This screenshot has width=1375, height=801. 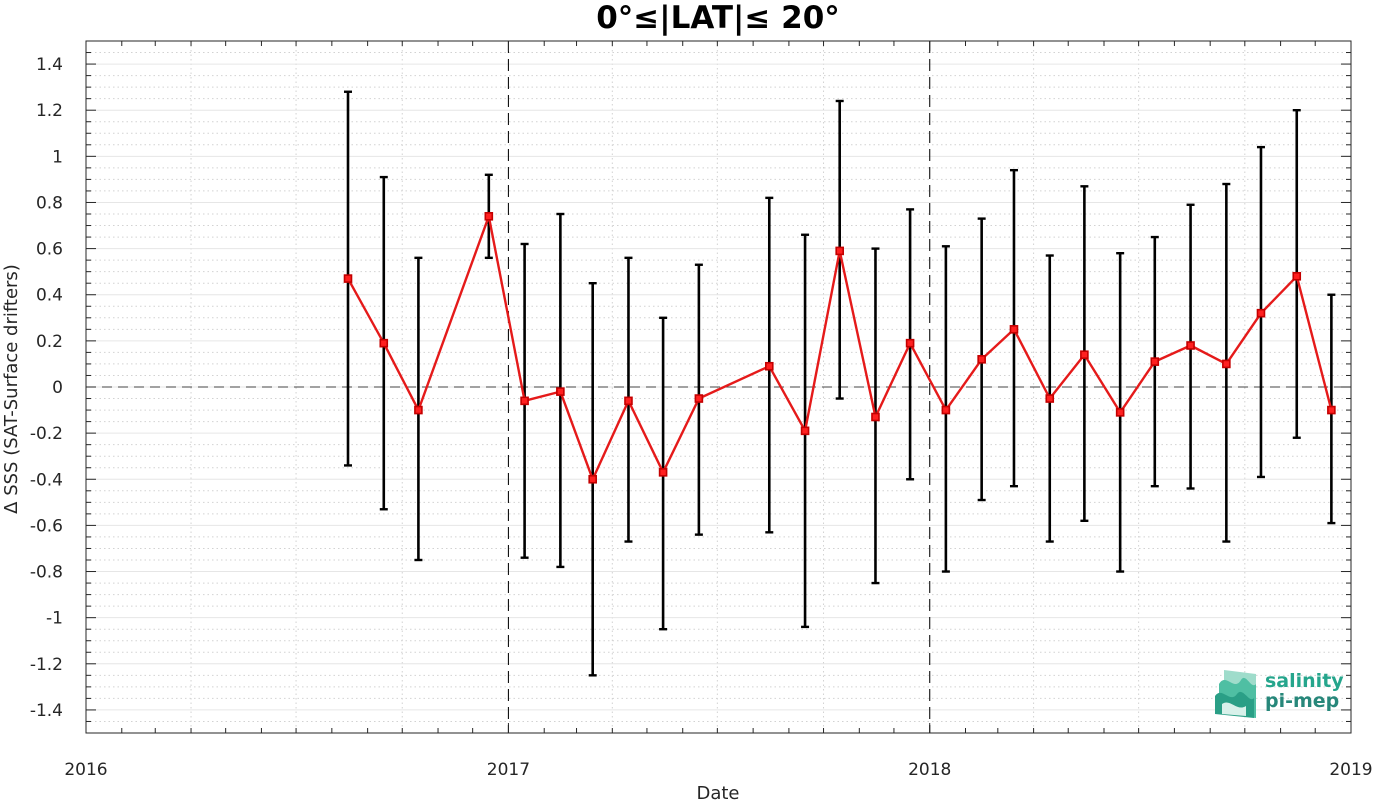 What do you see at coordinates (57, 157) in the screenshot?
I see `y-tick-label: 1` at bounding box center [57, 157].